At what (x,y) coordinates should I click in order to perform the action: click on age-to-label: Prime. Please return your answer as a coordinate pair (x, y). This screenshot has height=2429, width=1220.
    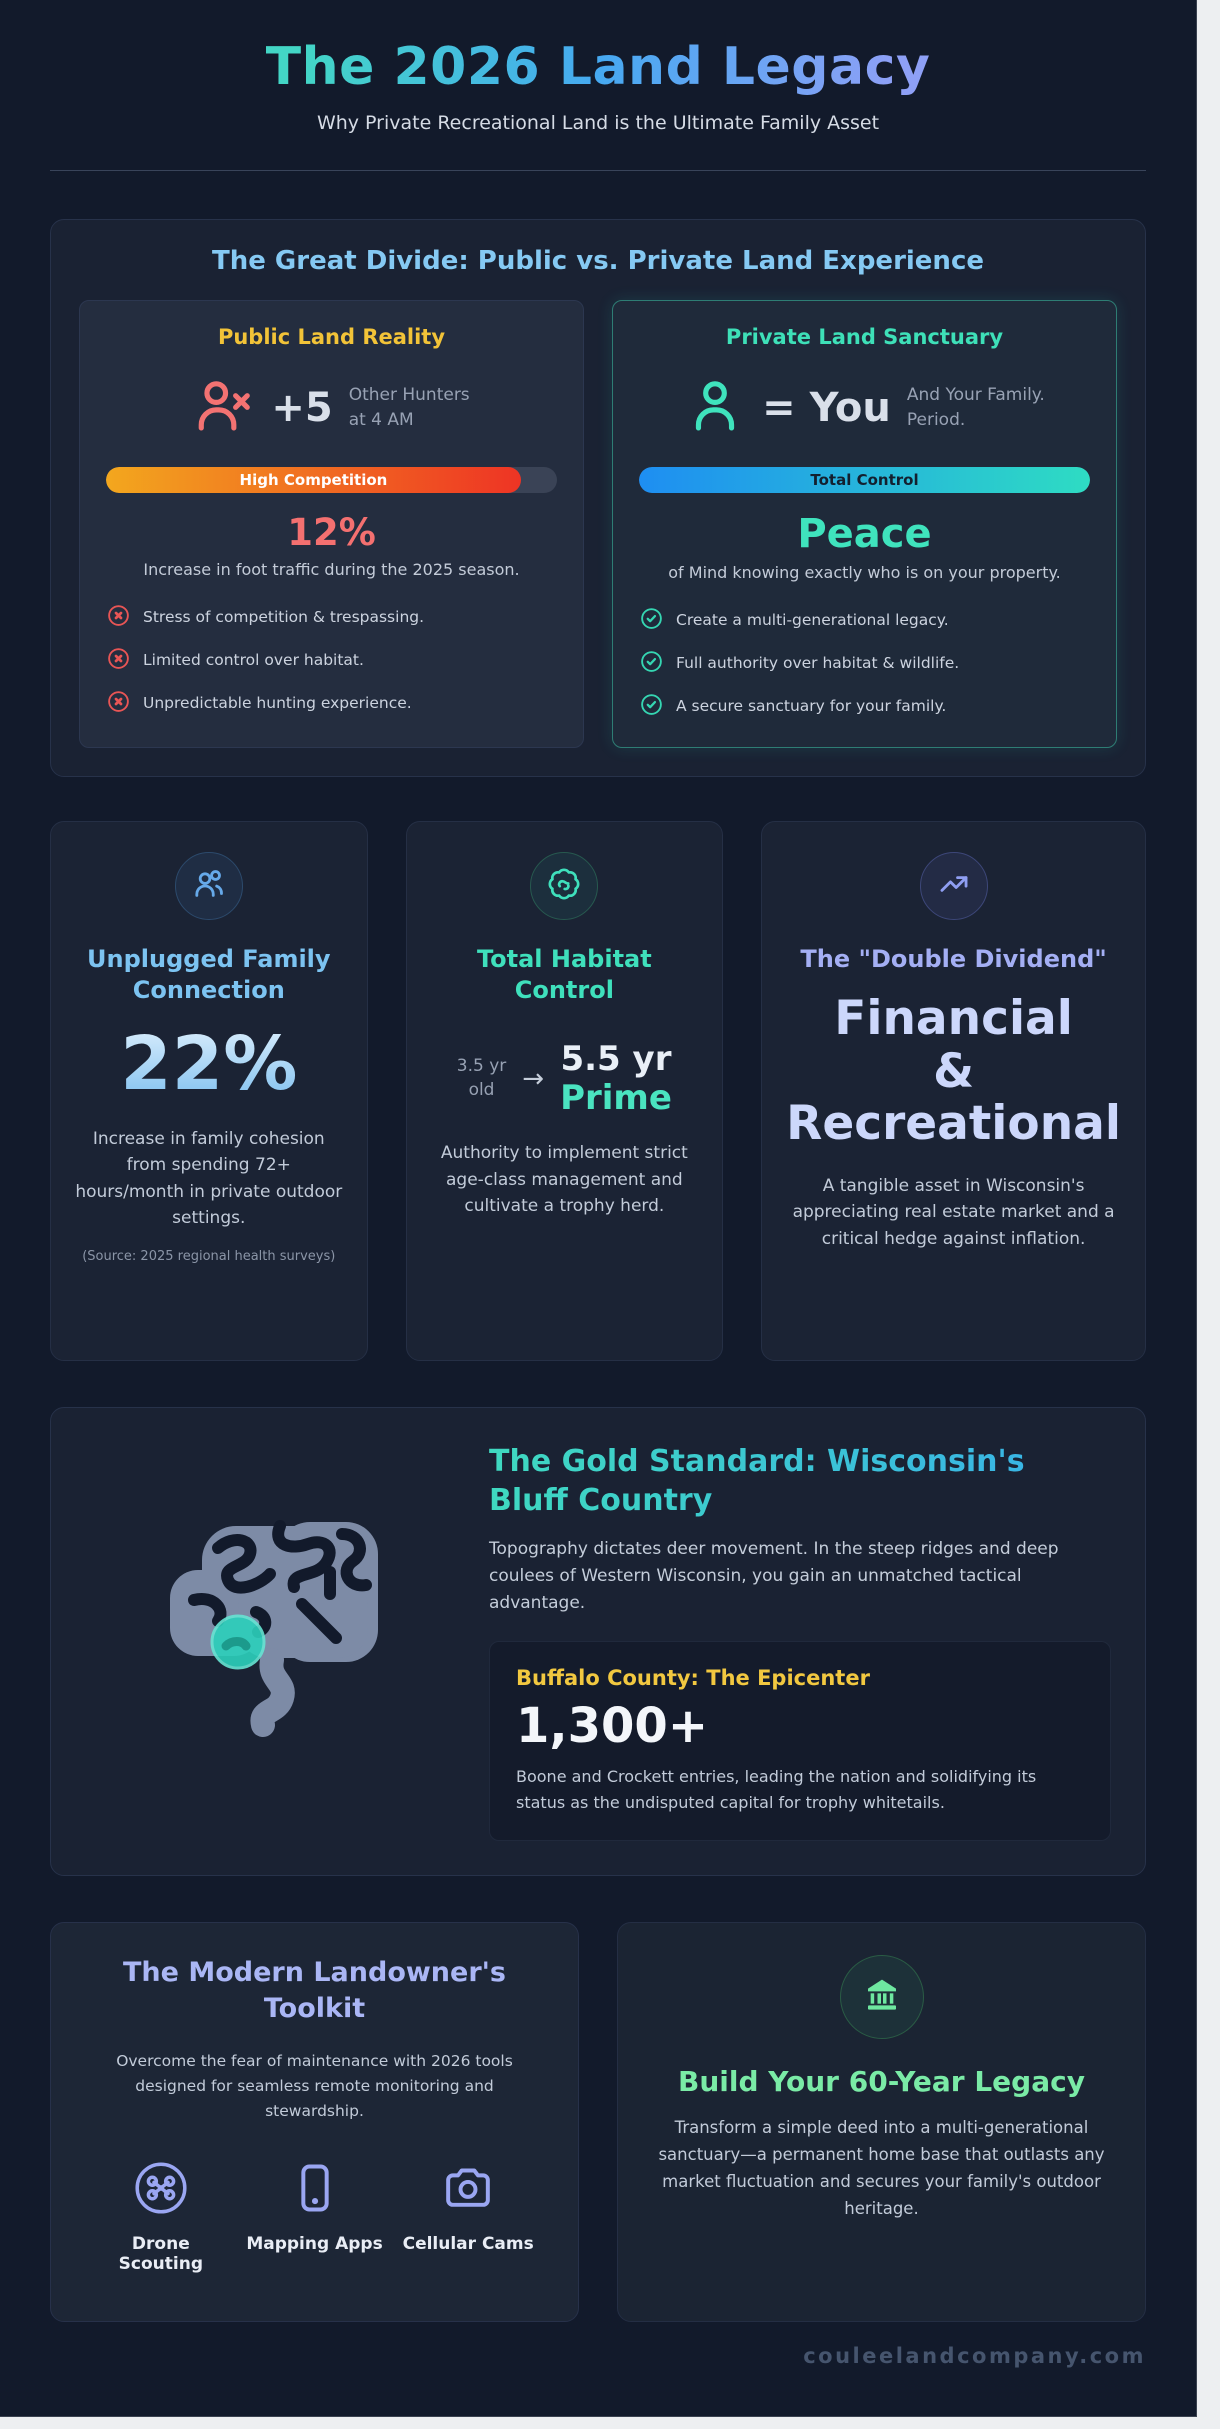
    Looking at the image, I should click on (616, 1098).